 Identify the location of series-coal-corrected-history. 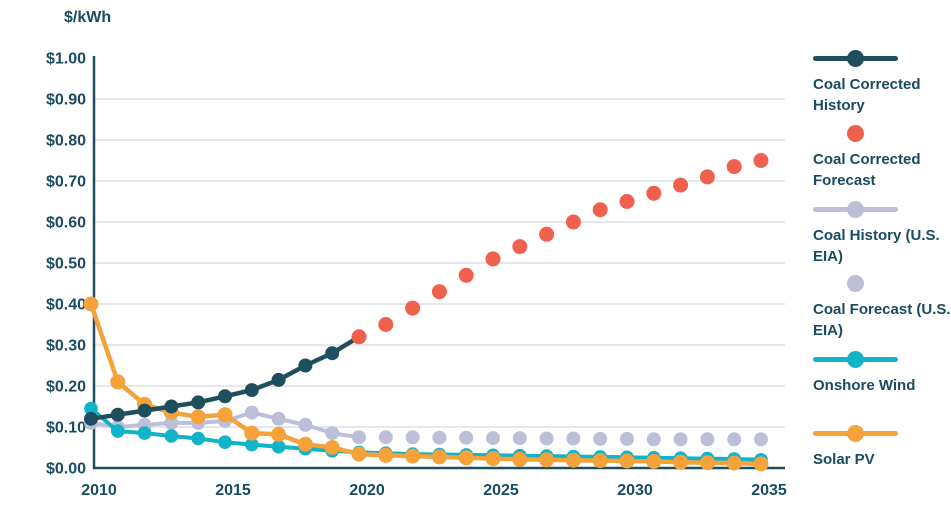
(223, 380).